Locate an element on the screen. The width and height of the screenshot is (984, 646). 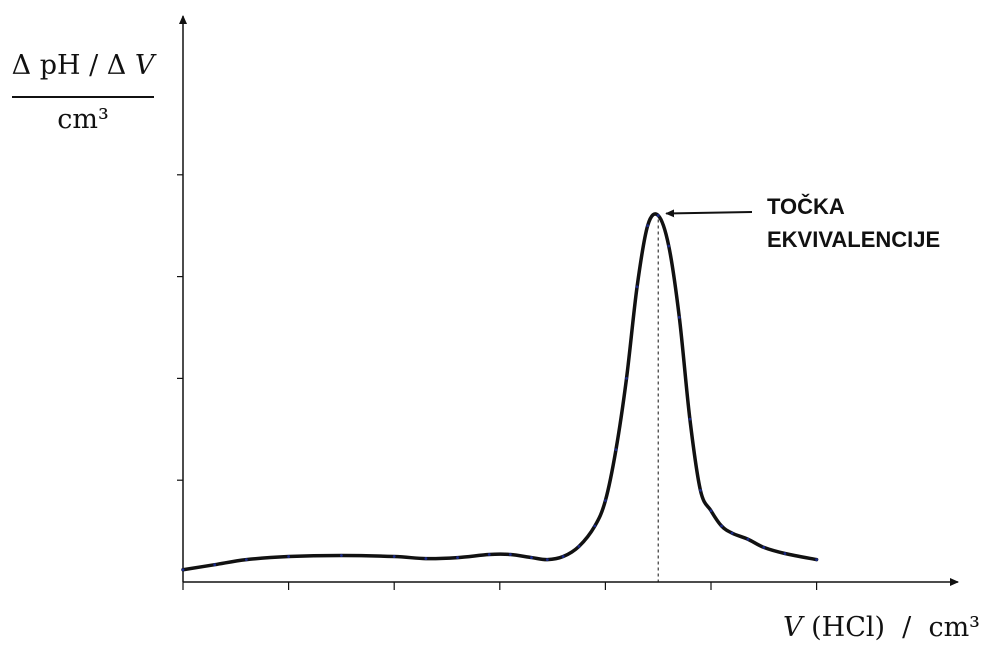
y-axis-label-fraction-bar is located at coordinates (83, 97).